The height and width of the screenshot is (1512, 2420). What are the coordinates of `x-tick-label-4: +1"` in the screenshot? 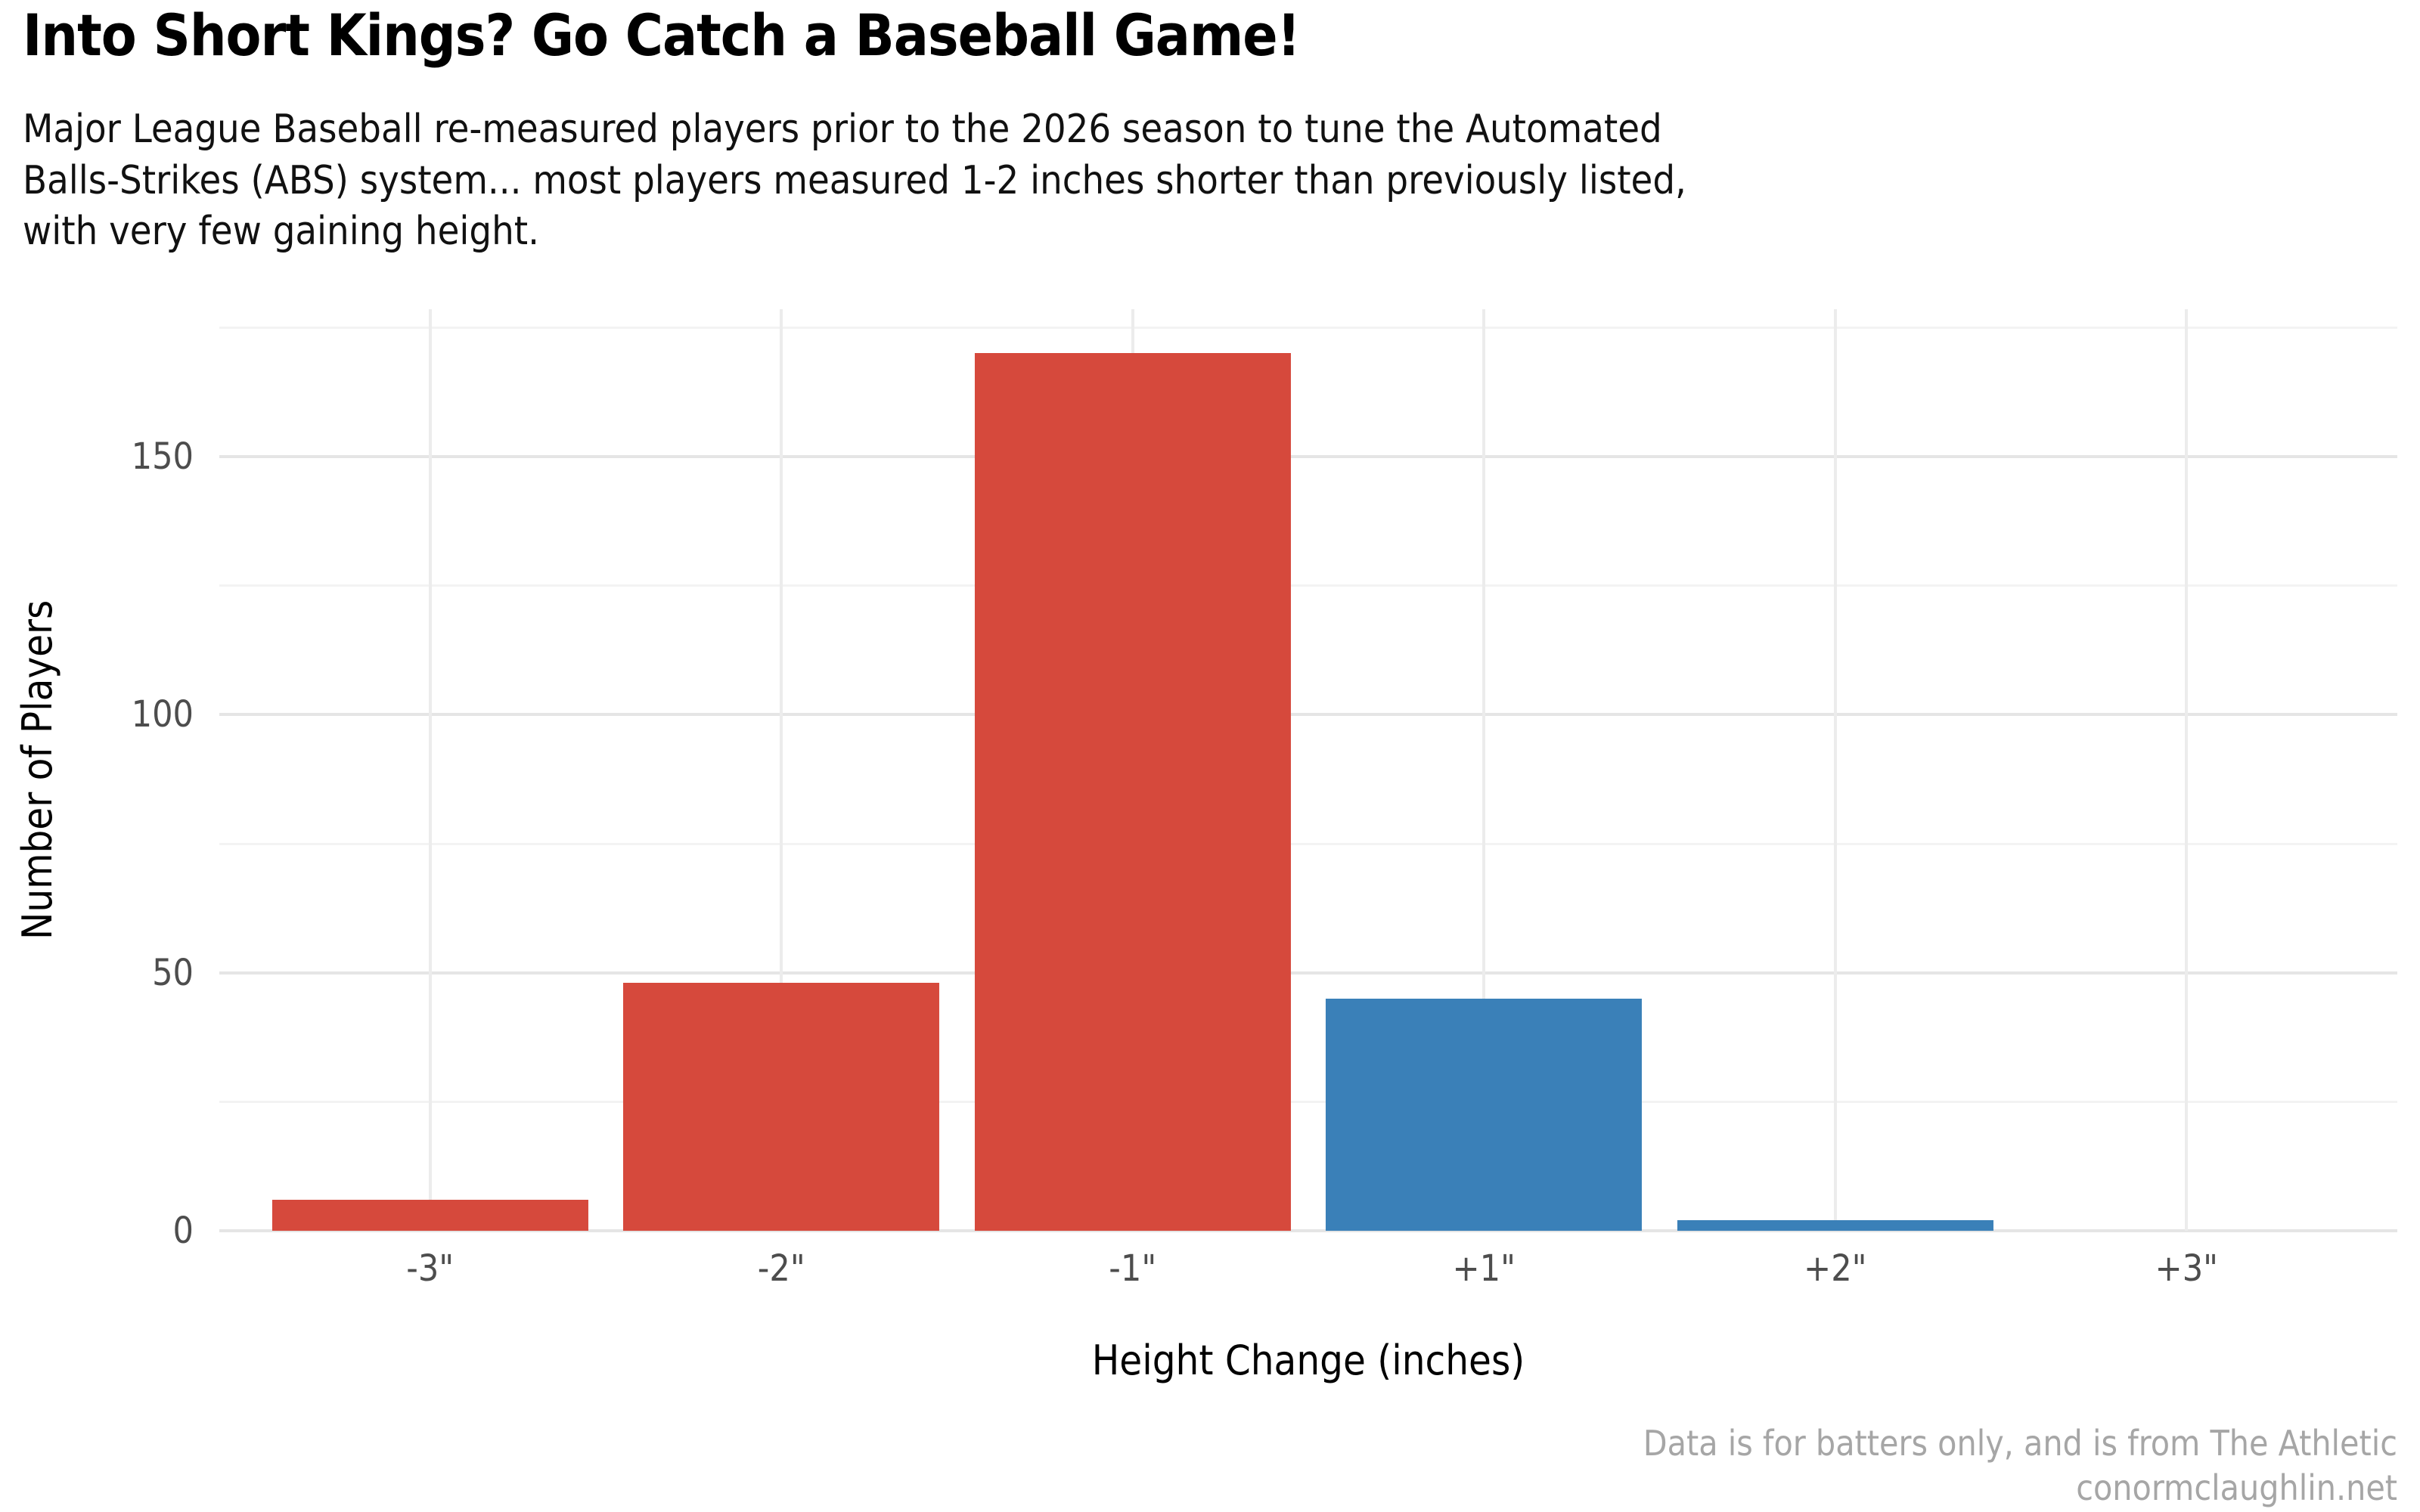 It's located at (1484, 1268).